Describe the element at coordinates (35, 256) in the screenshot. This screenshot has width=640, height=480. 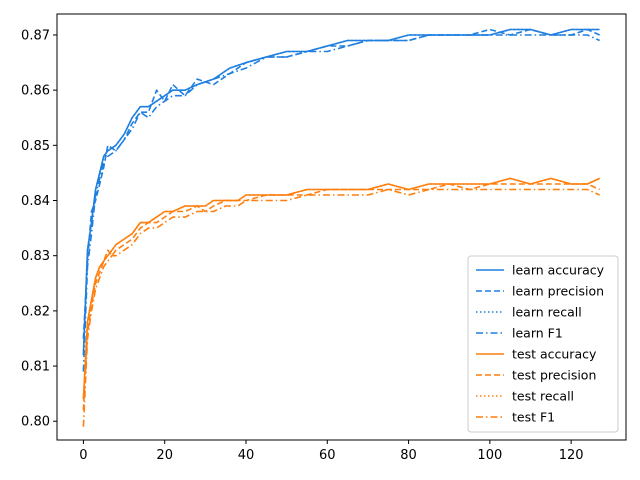
I see `y-tick-label: 0.83` at that location.